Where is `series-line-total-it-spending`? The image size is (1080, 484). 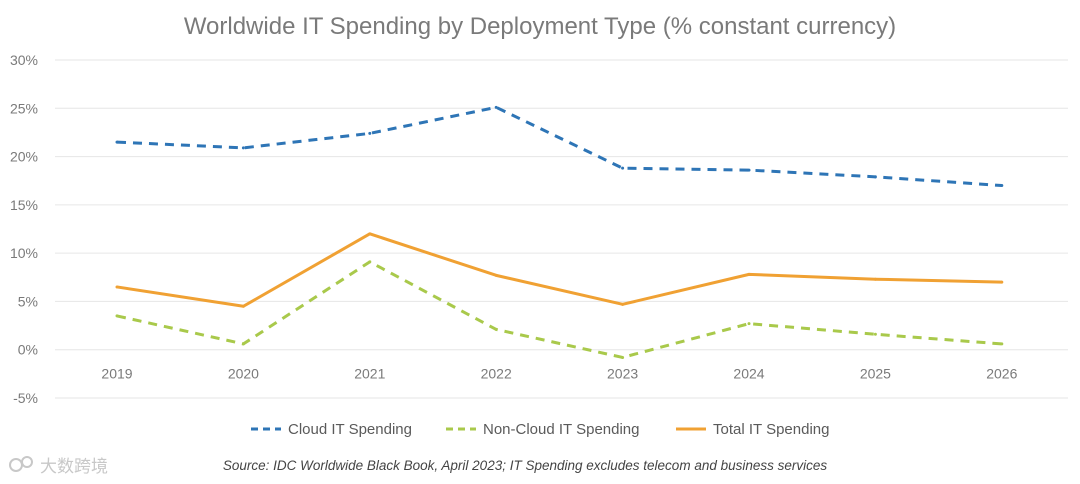 series-line-total-it-spending is located at coordinates (559, 270).